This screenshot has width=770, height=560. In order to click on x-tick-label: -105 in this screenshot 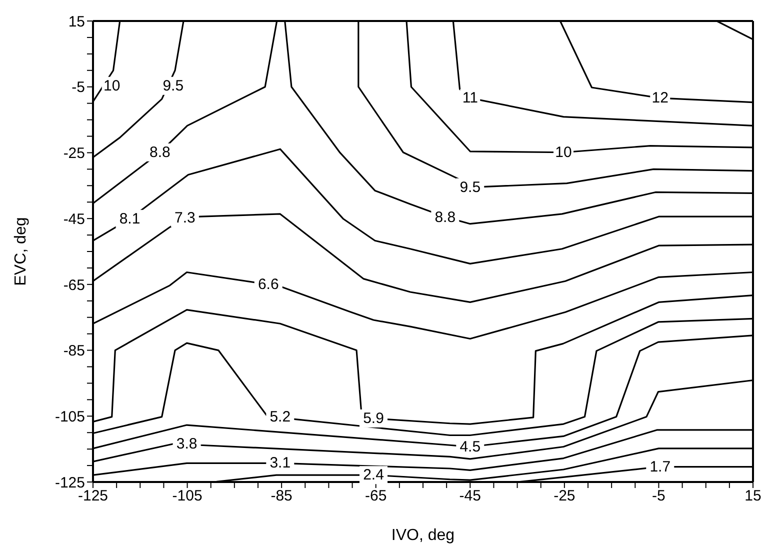, I will do `click(187, 496)`.